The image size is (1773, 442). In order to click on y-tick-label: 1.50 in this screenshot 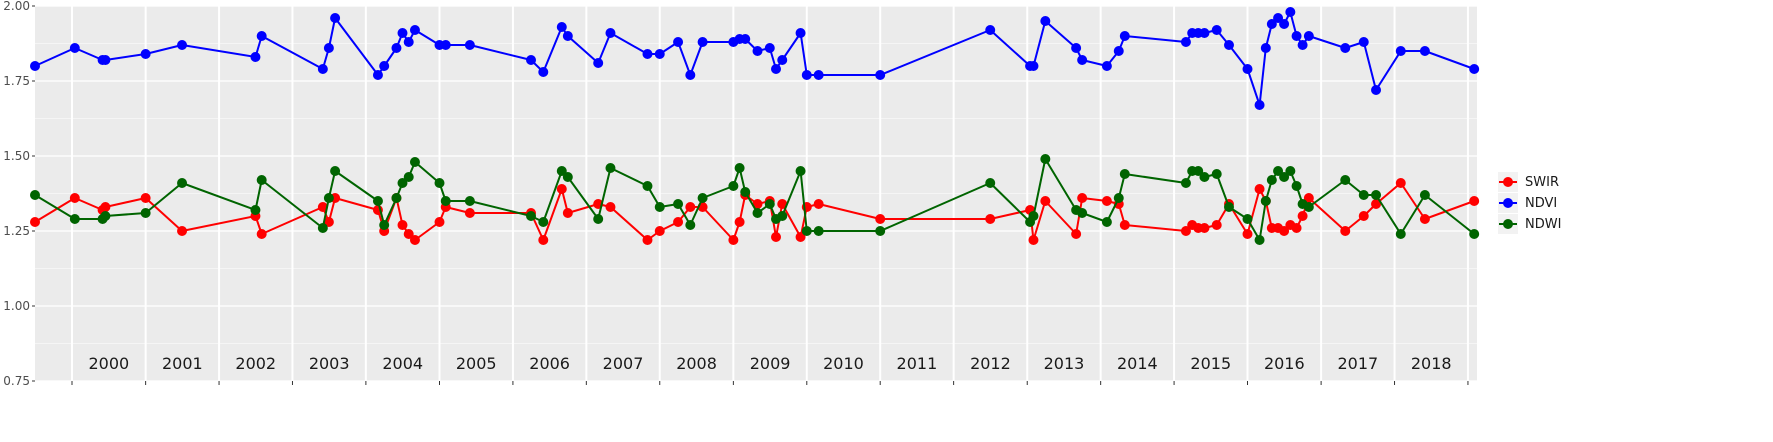, I will do `click(16, 156)`.